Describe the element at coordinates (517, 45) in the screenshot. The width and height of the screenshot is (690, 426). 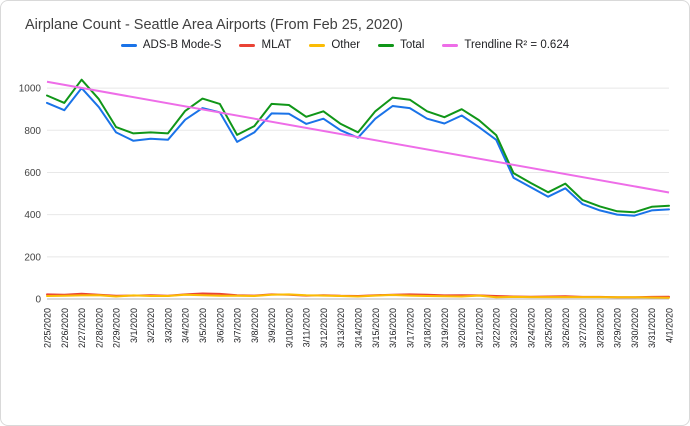
I see `legend-label: Trendline R² = 0.624` at that location.